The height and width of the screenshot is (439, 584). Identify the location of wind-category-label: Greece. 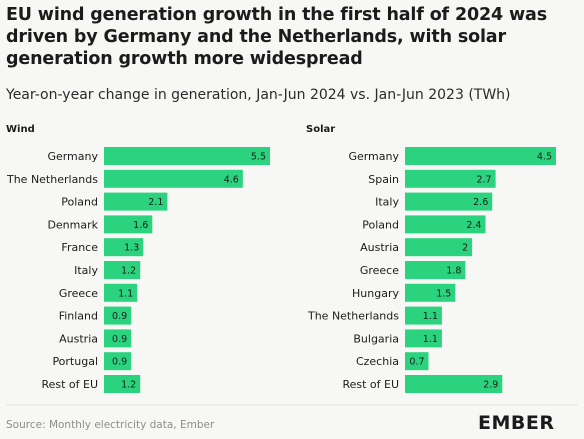
(78, 293).